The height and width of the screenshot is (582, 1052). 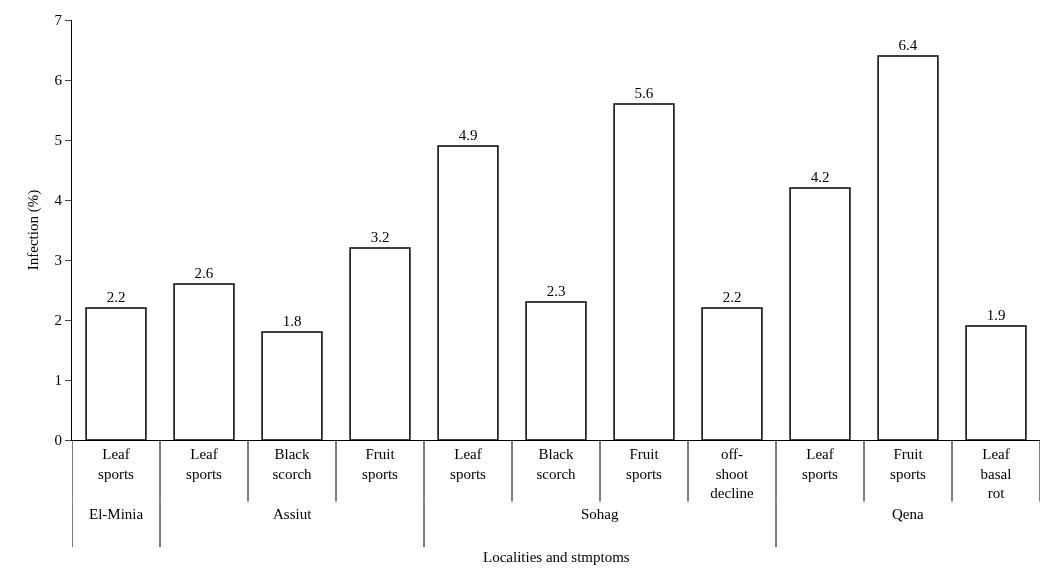 I want to click on data-label: 6.4, so click(x=908, y=45).